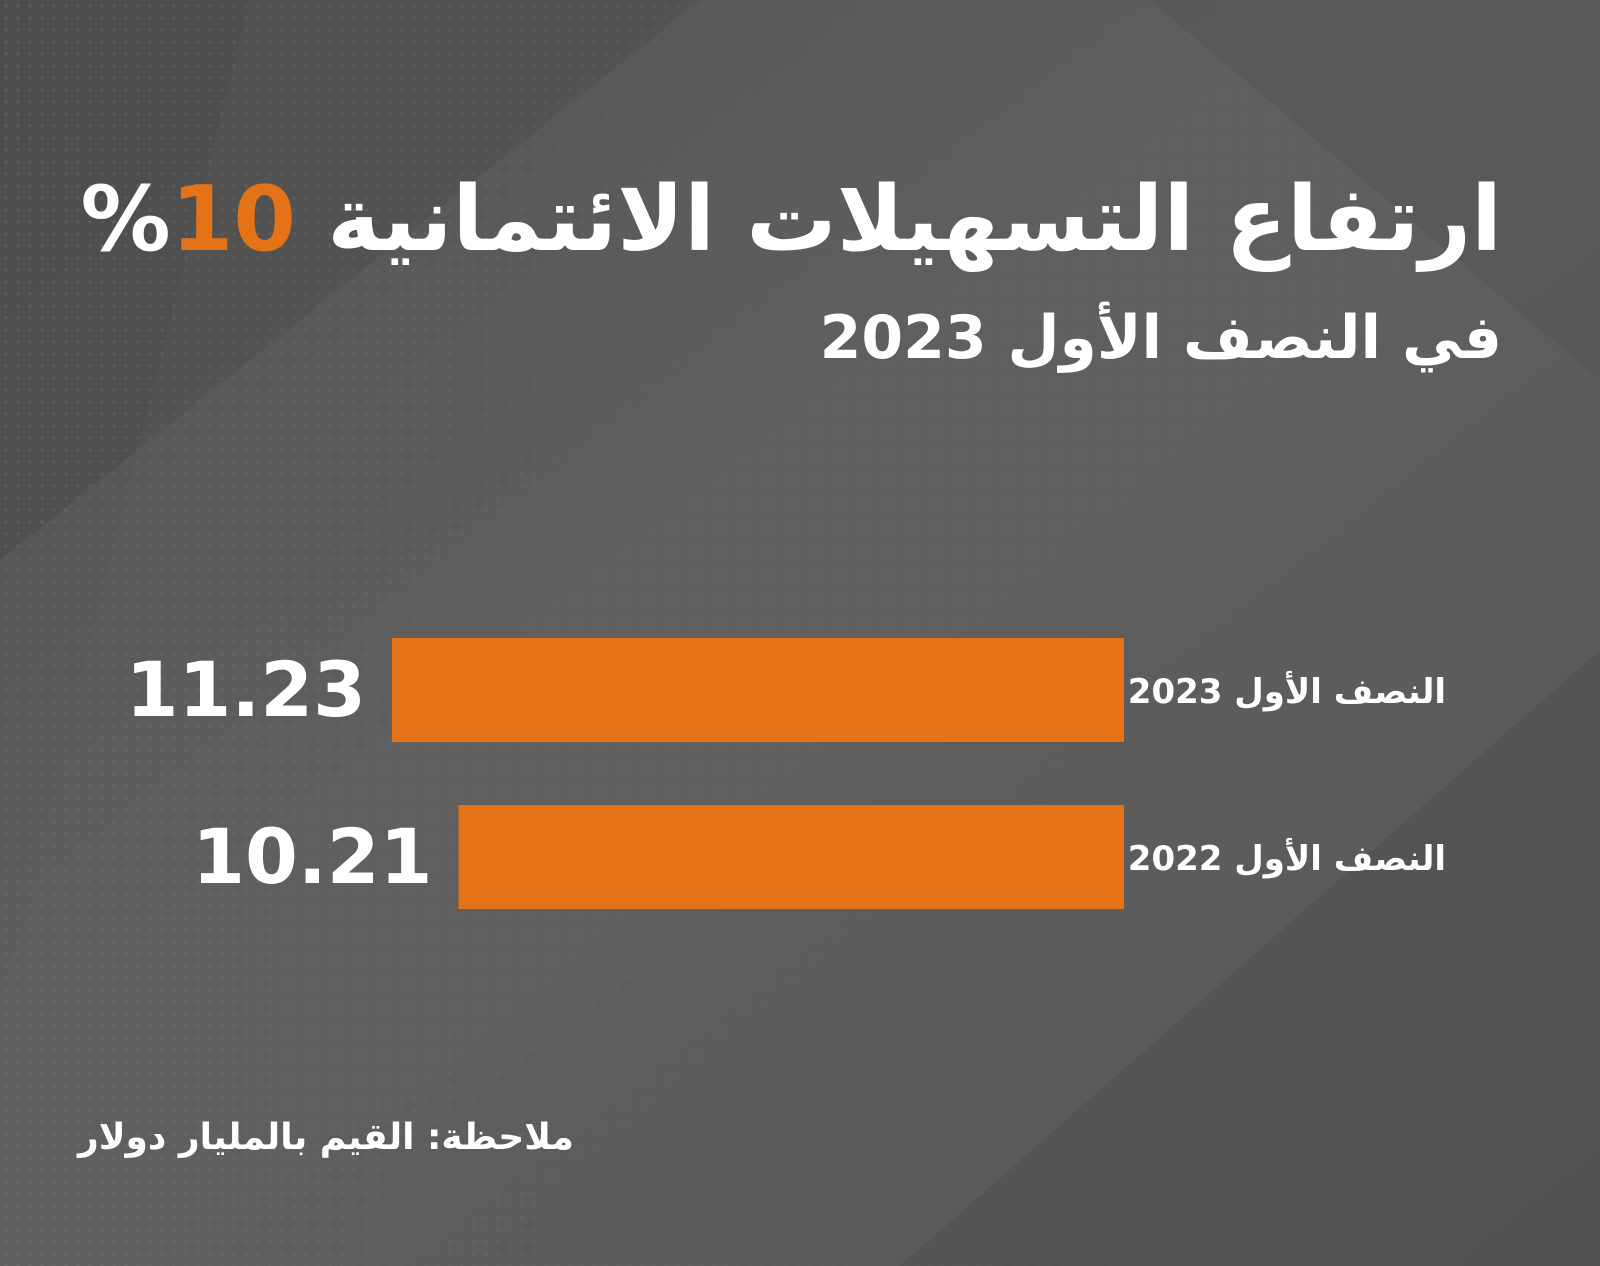 The width and height of the screenshot is (1600, 1266). I want to click on value-label-1: 11.23, so click(246, 689).